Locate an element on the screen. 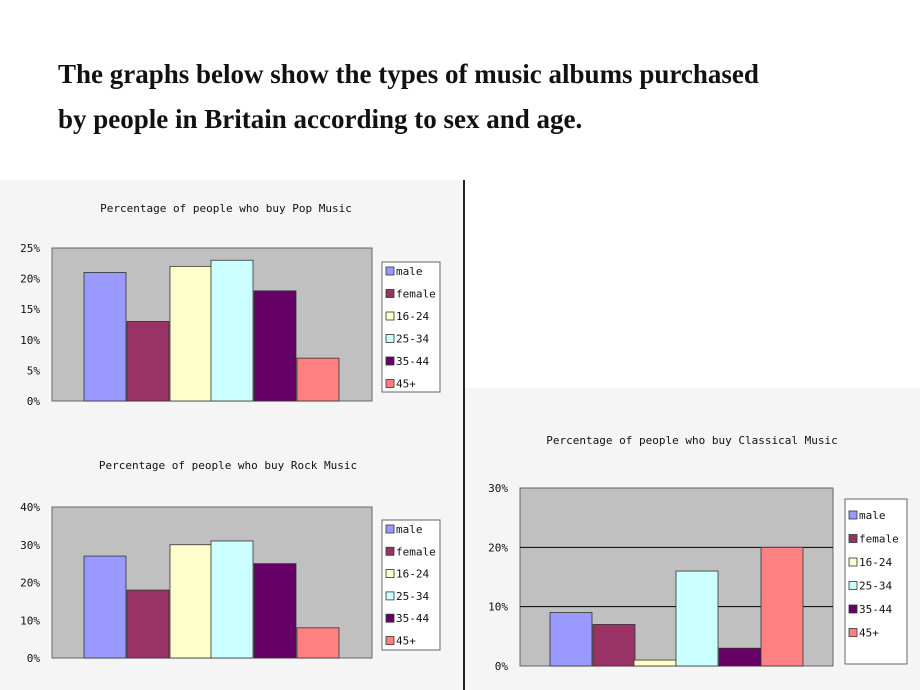 The height and width of the screenshot is (690, 920). y-tick-label: 15% is located at coordinates (30, 309).